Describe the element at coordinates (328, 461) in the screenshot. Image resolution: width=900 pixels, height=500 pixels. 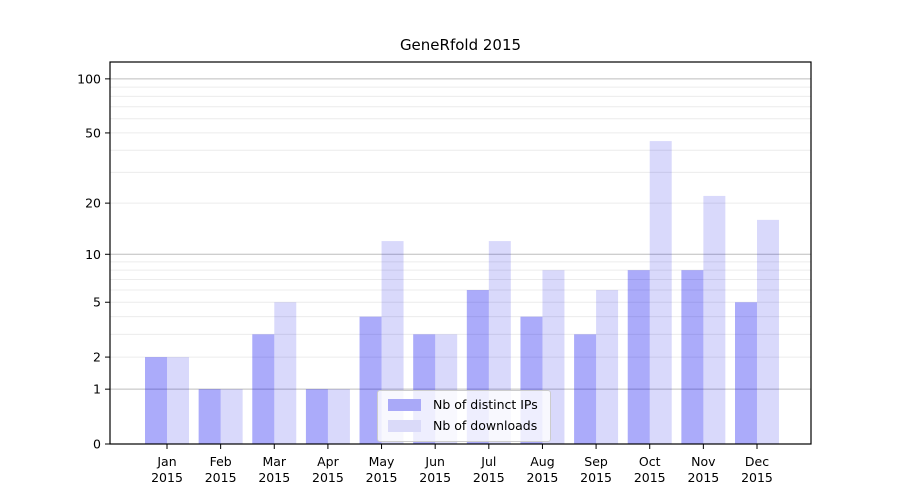
I see `x-tick-label-month: Apr` at that location.